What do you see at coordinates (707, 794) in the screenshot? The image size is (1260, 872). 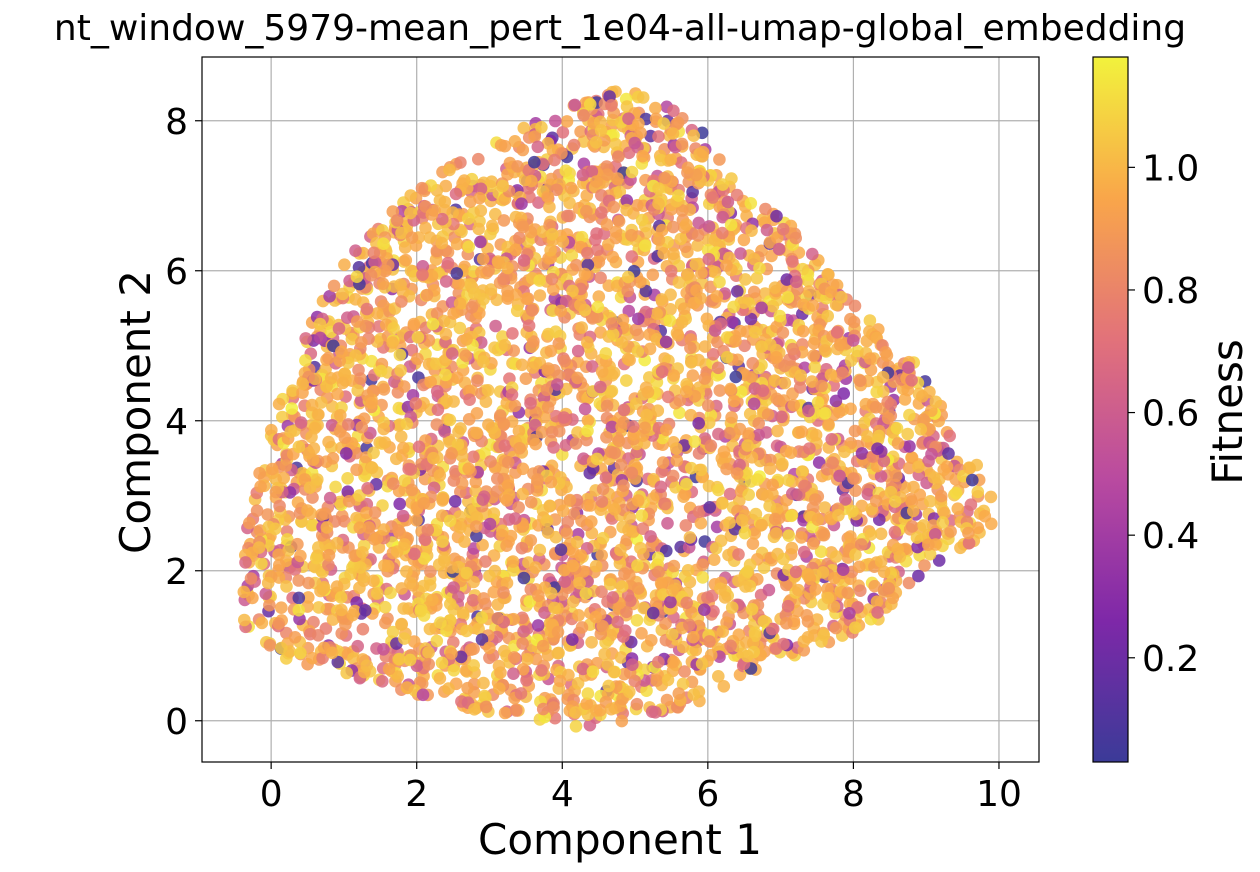 I see `x-tick-label: 6` at bounding box center [707, 794].